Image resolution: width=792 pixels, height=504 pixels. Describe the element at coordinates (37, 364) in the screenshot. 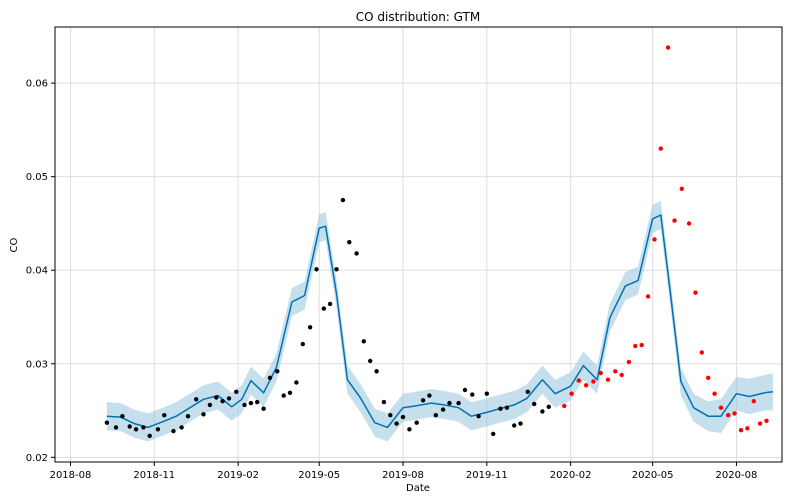

I see `y-tick-label: 0.03` at that location.